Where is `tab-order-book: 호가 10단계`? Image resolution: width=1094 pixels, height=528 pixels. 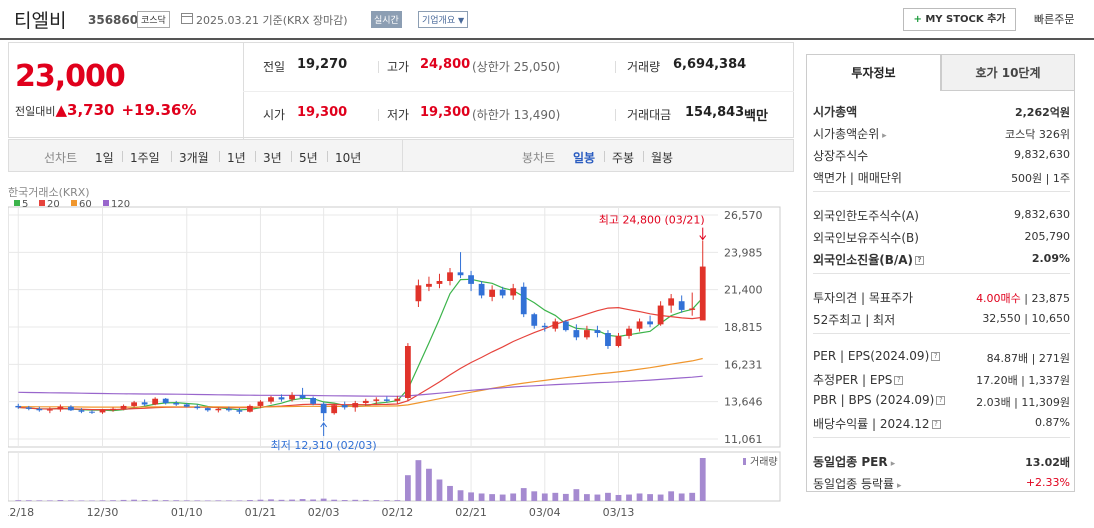
tab-order-book: 호가 10단계 is located at coordinates (1008, 72).